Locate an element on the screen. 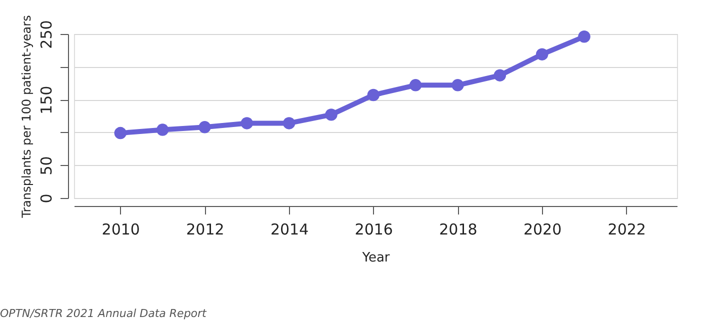  x-tick-label: 2014 is located at coordinates (289, 229).